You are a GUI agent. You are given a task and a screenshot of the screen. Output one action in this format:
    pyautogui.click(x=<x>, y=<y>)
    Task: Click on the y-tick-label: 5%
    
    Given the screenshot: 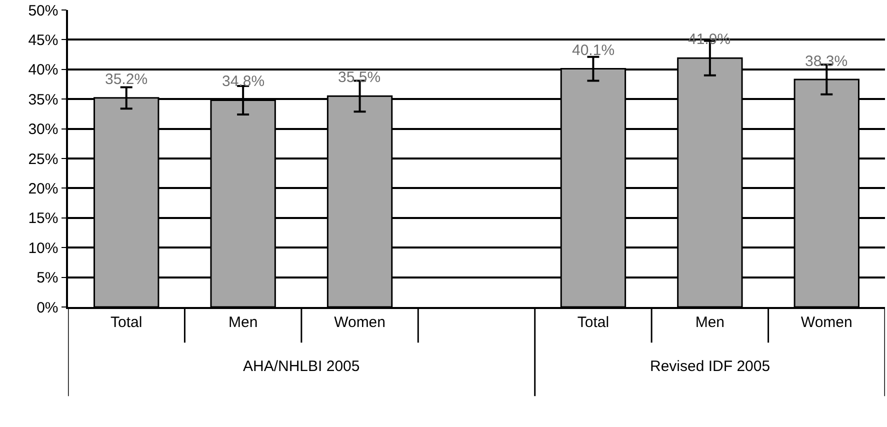 What is the action you would take?
    pyautogui.click(x=47, y=278)
    